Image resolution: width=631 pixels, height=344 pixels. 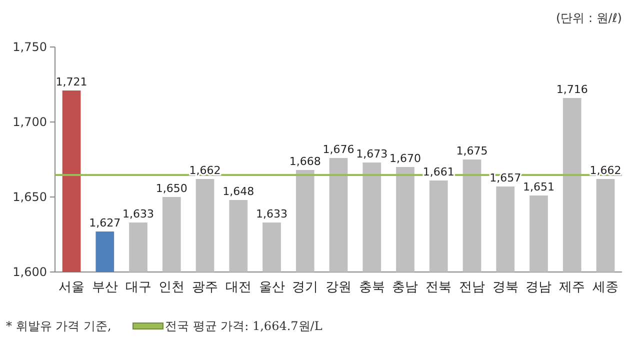 What do you see at coordinates (105, 223) in the screenshot?
I see `data-label: 1,627` at bounding box center [105, 223].